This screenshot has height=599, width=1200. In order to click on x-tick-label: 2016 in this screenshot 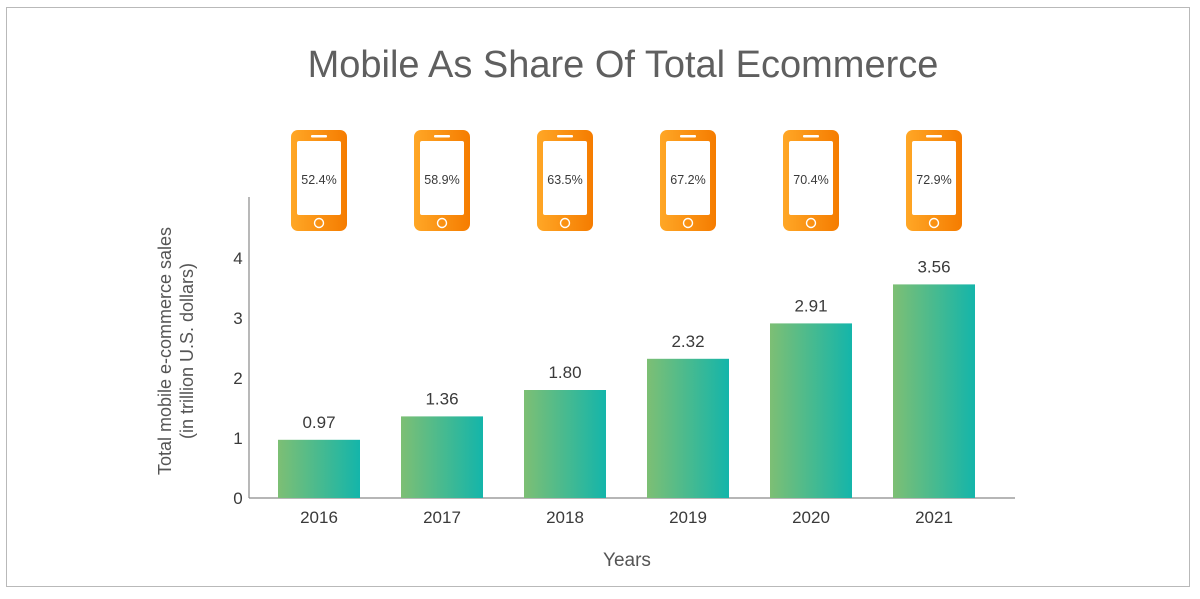, I will do `click(319, 517)`.